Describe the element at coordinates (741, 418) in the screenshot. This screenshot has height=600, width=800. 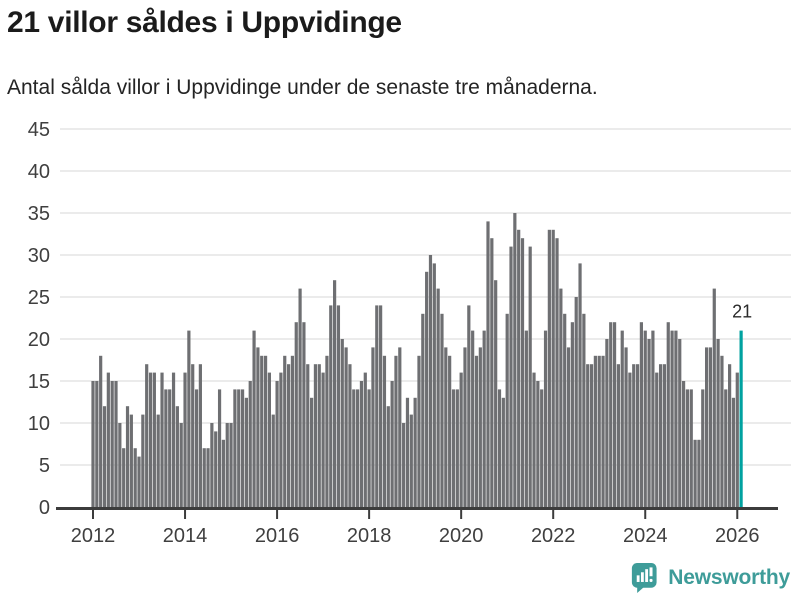
I see `highlighted-bar` at that location.